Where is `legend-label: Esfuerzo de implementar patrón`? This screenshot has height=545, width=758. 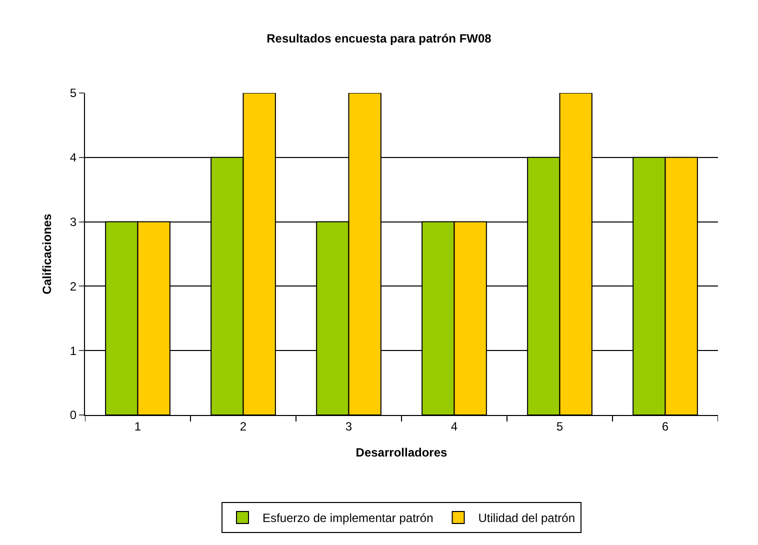 legend-label: Esfuerzo de implementar patrón is located at coordinates (348, 518).